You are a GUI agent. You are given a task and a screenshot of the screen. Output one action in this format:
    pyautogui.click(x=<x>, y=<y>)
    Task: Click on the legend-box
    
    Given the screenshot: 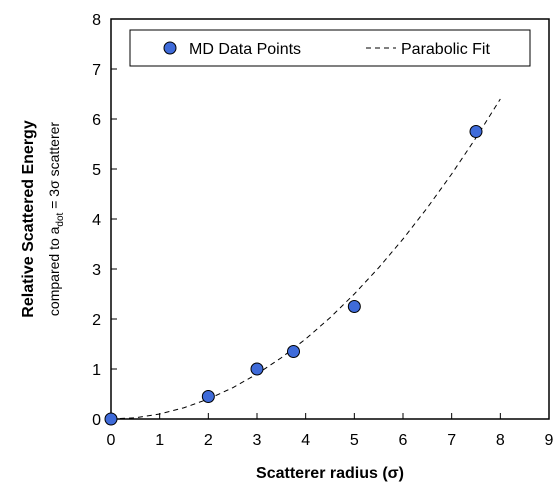 What is the action you would take?
    pyautogui.click(x=330, y=48)
    